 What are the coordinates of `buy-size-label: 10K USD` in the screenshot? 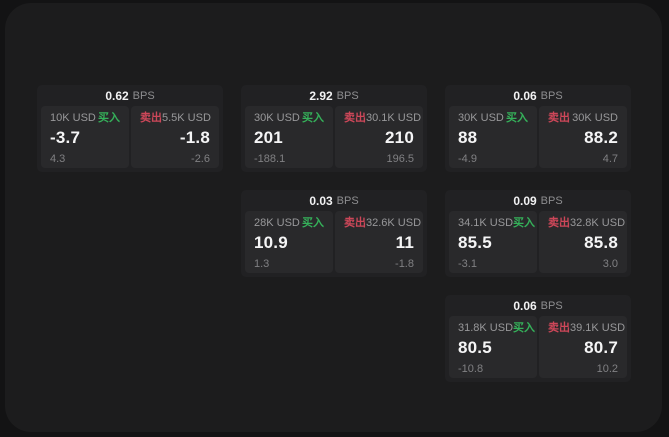 It's located at (73, 118).